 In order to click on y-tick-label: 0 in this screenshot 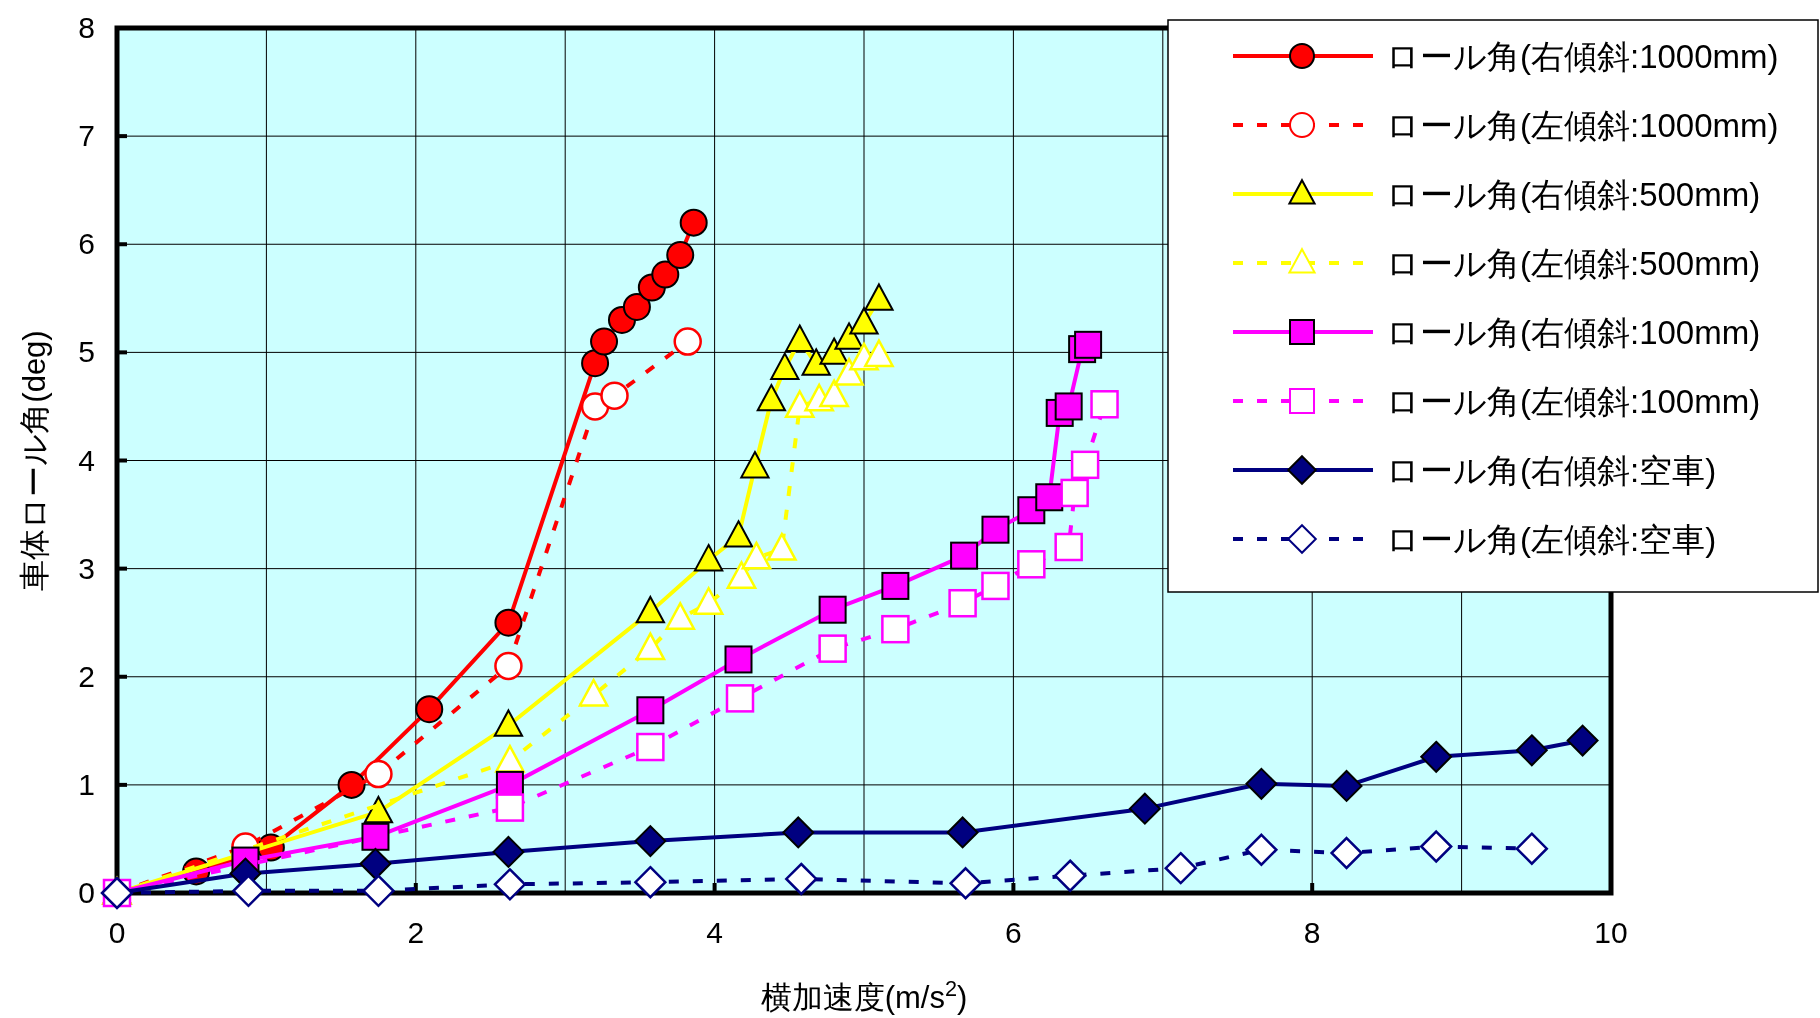, I will do `click(86, 892)`.